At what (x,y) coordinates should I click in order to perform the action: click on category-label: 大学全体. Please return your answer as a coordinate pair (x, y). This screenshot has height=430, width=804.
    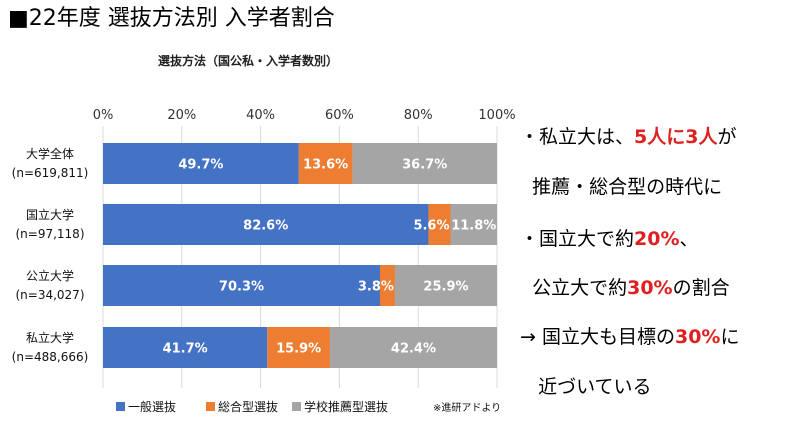
    Looking at the image, I should click on (50, 153).